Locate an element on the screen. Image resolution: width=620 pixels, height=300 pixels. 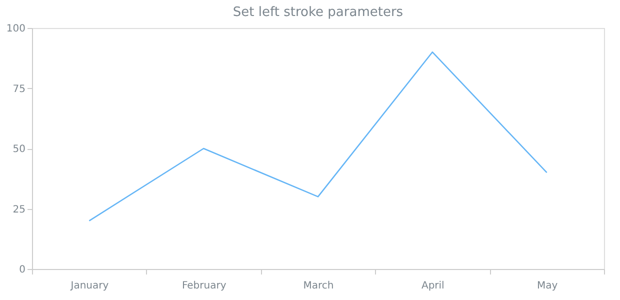
x-tick-label: March is located at coordinates (318, 286).